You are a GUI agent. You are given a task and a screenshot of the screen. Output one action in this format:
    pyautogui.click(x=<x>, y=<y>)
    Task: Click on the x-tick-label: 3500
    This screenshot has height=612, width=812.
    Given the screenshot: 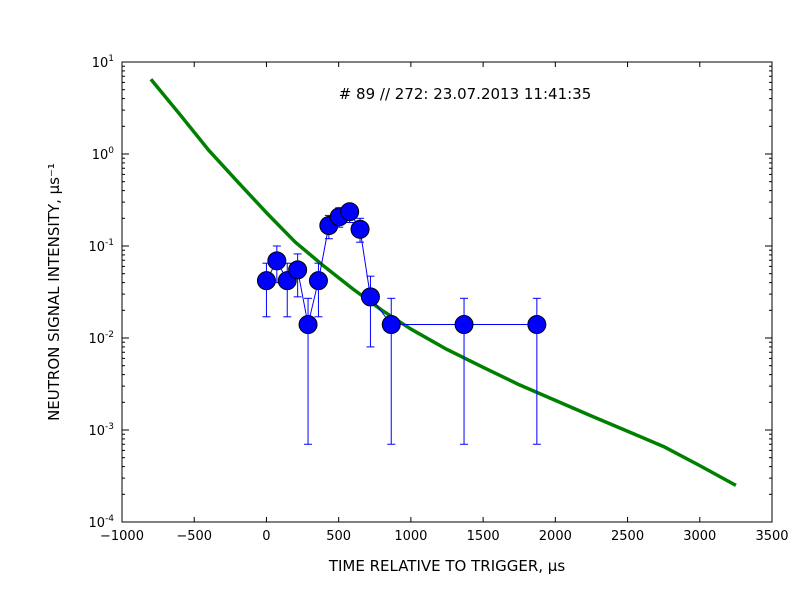 What is the action you would take?
    pyautogui.click(x=771, y=536)
    